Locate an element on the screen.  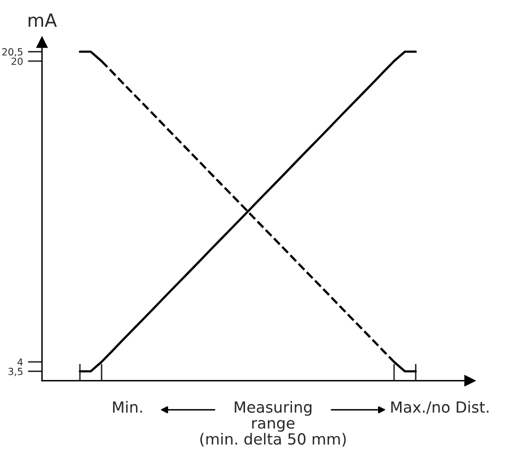
text: Max./no Dist. is located at coordinates (439, 407).